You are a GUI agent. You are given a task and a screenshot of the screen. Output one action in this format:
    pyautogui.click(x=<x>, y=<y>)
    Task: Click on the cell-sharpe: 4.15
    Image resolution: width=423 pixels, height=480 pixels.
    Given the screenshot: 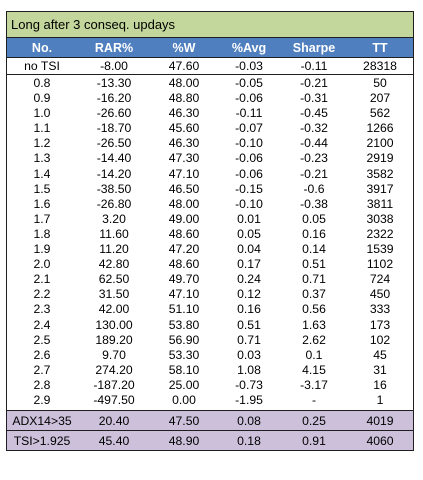 What is the action you would take?
    pyautogui.click(x=314, y=369)
    